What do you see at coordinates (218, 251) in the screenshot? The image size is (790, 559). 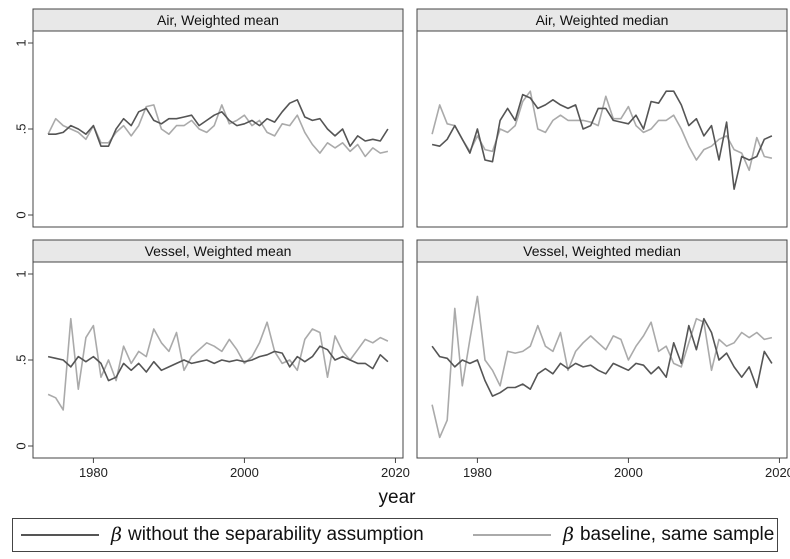 I see `panel-title: Vessel, Weighted mean` at bounding box center [218, 251].